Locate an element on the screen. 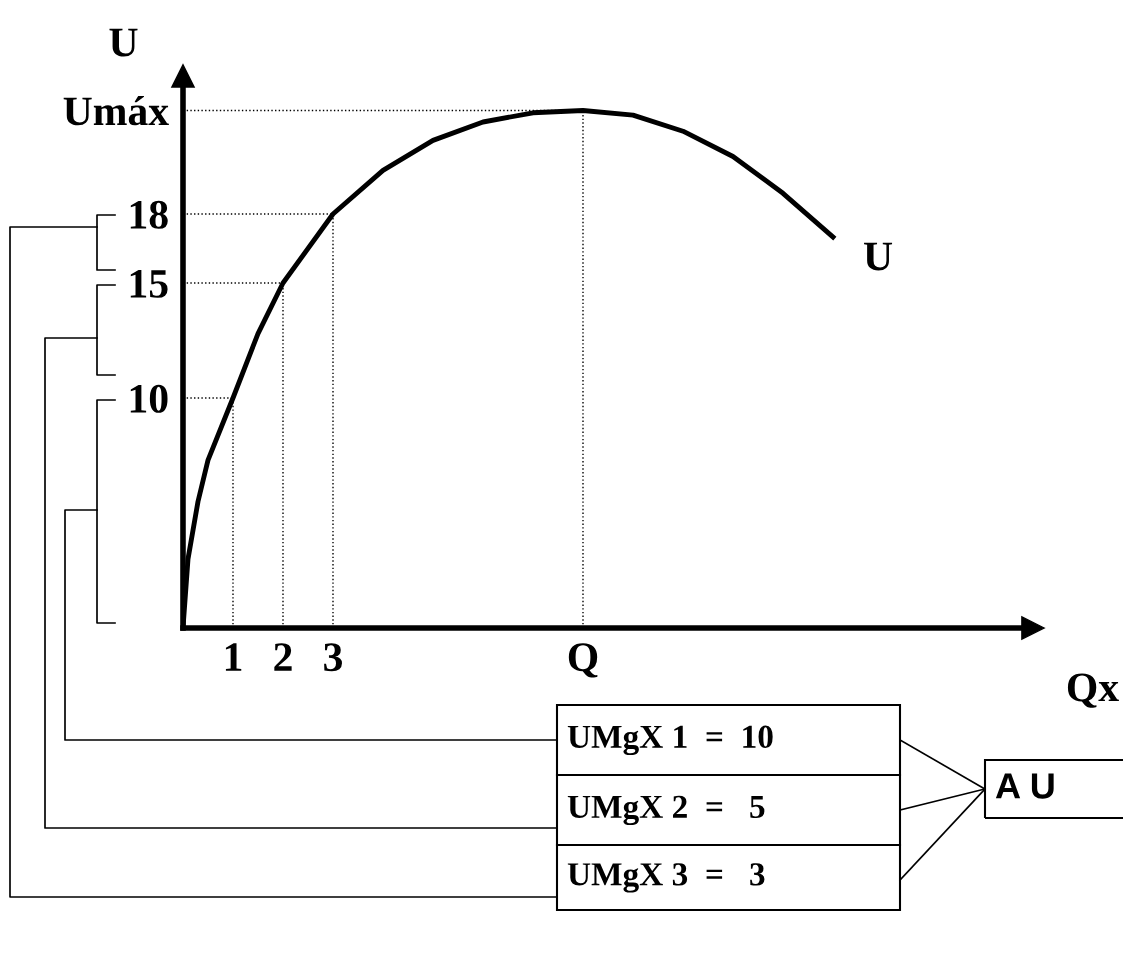  y-tick-label: 10 is located at coordinates (149, 398).